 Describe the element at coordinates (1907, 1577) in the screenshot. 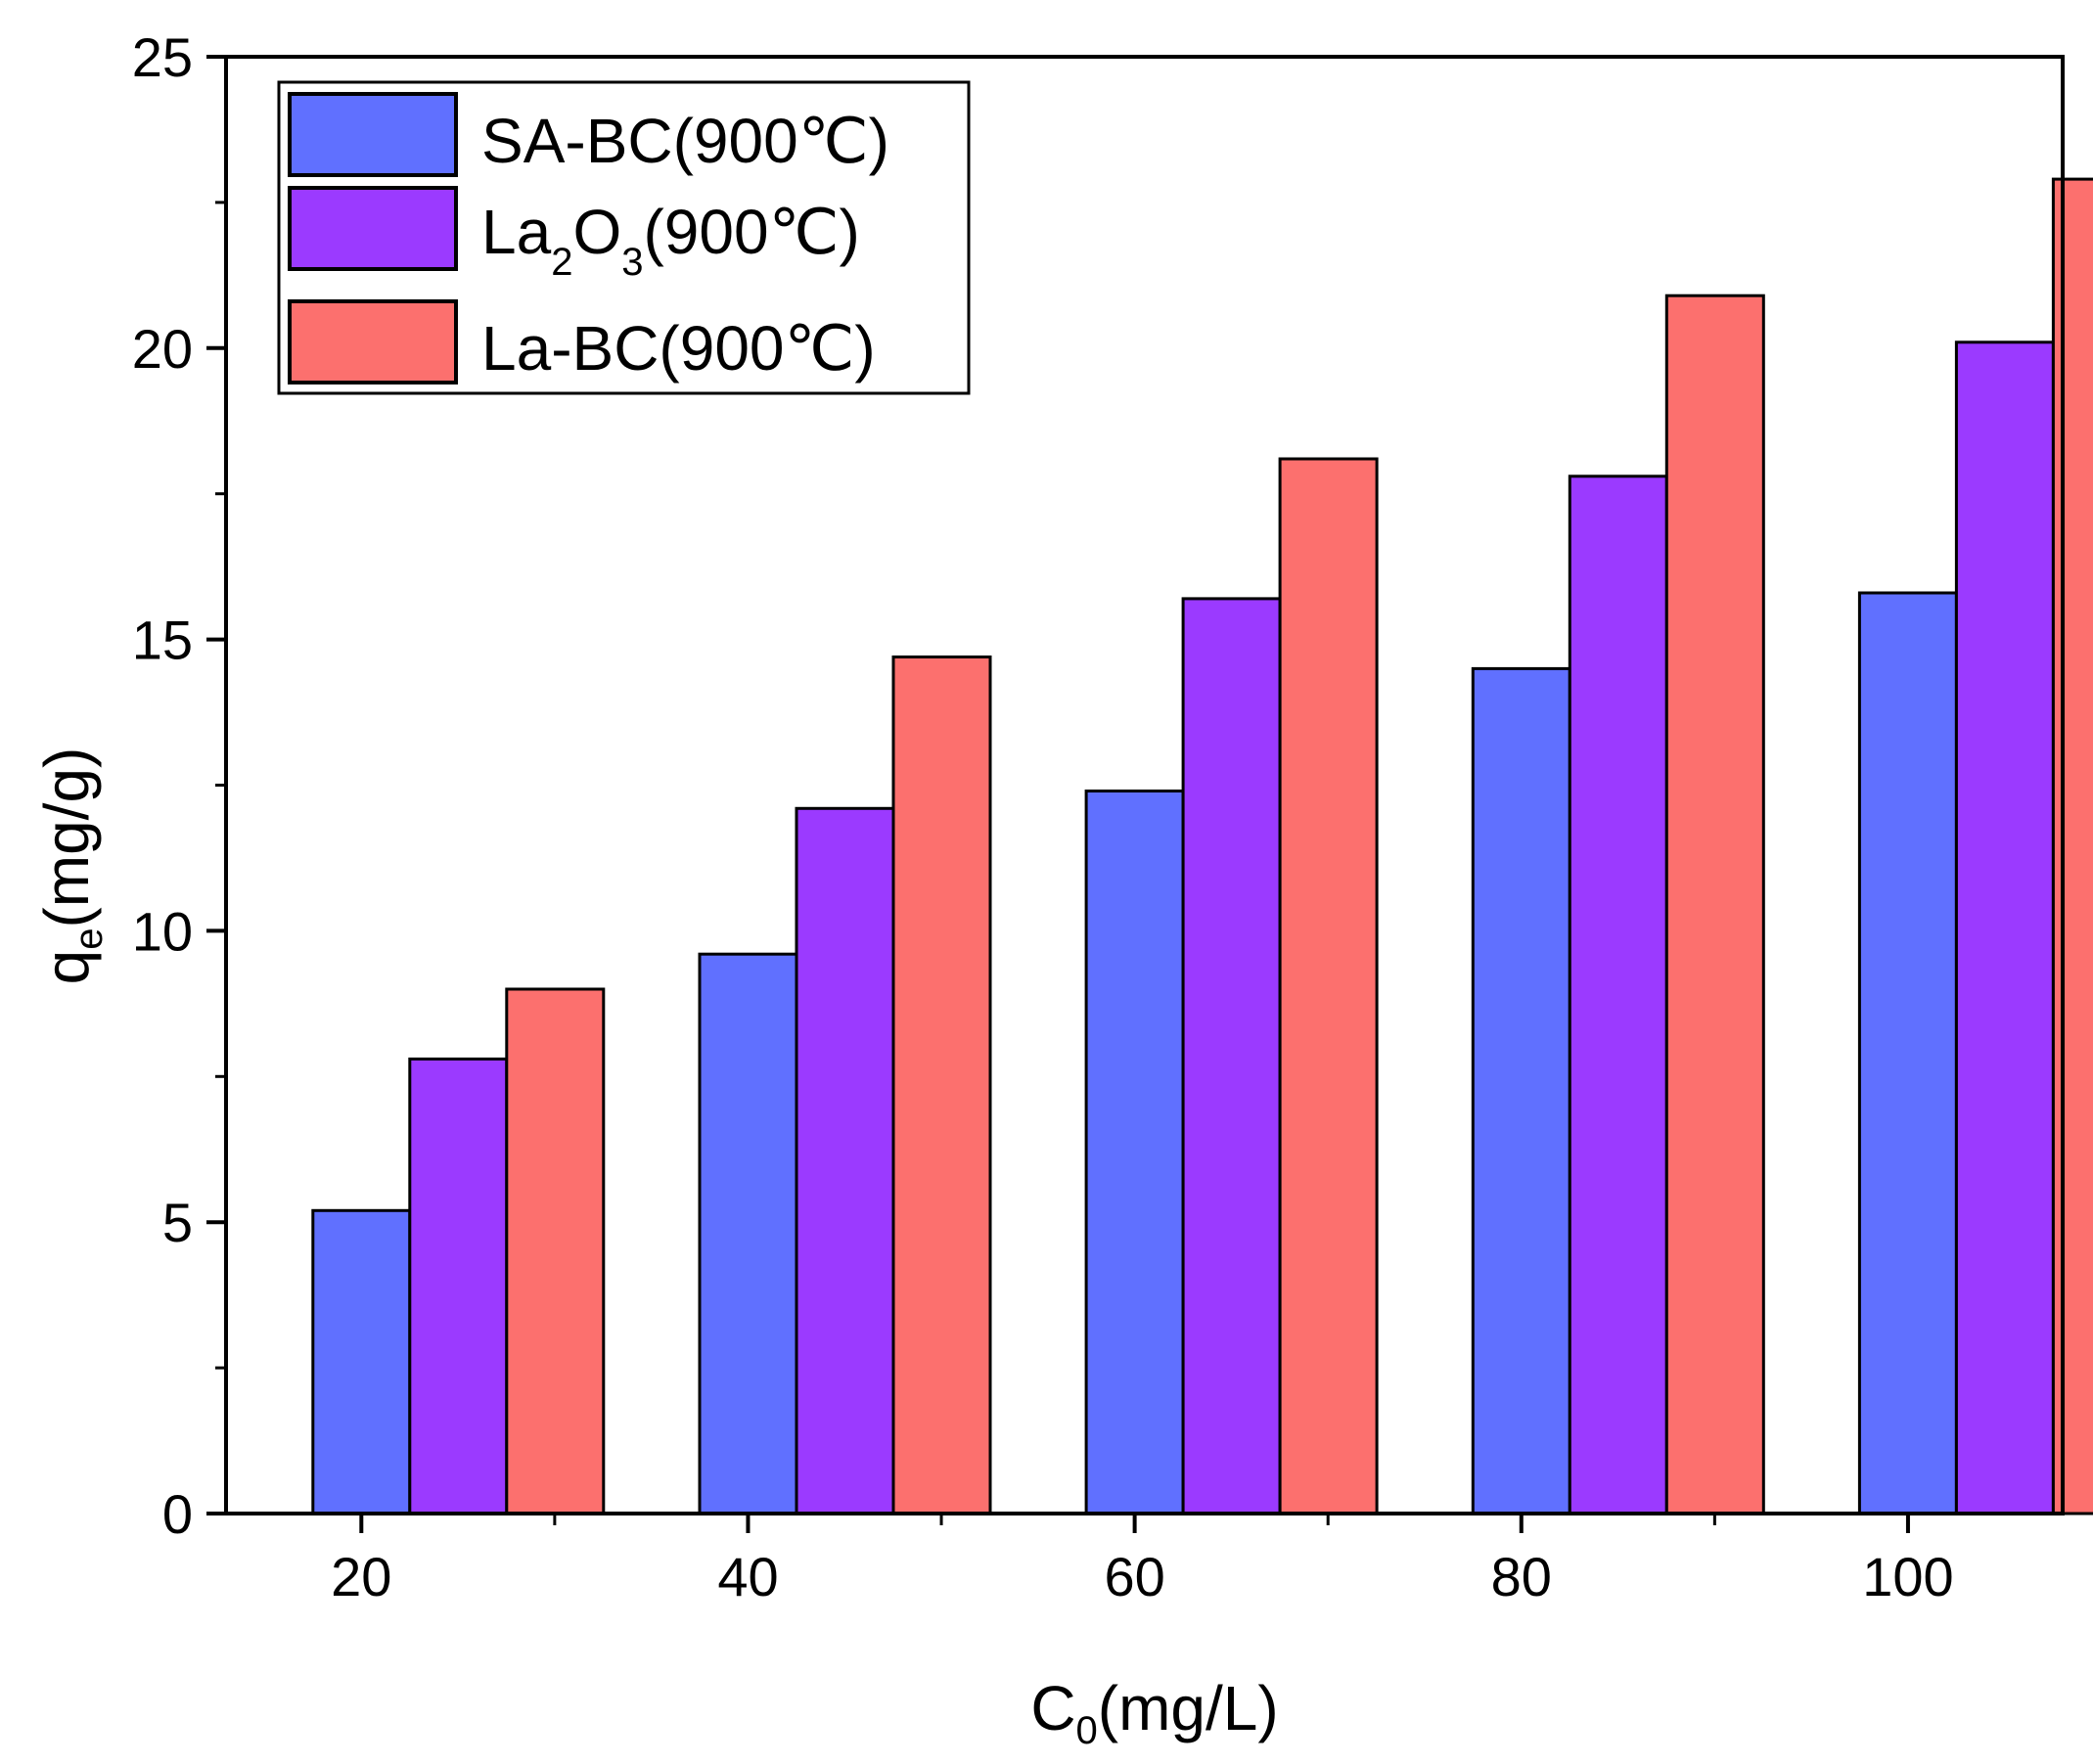

I see `x-tick-label-100: 100` at that location.